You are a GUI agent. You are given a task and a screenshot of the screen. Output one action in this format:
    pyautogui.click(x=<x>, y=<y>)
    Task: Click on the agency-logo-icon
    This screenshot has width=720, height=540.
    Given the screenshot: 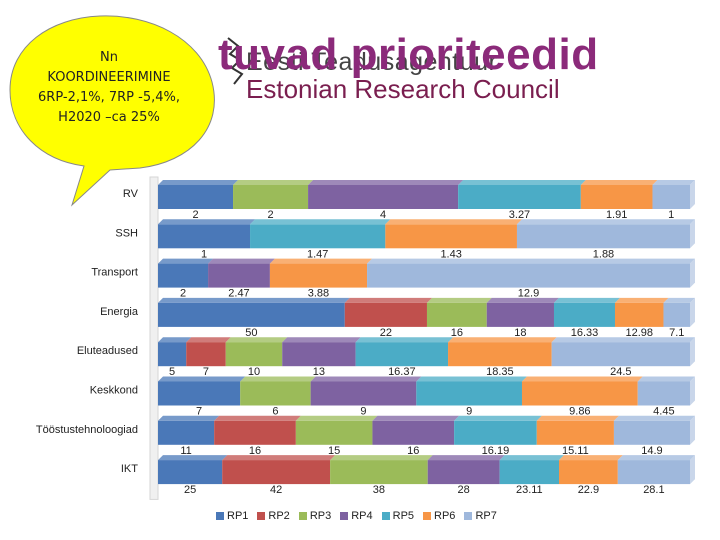 What is the action you would take?
    pyautogui.click(x=235, y=61)
    